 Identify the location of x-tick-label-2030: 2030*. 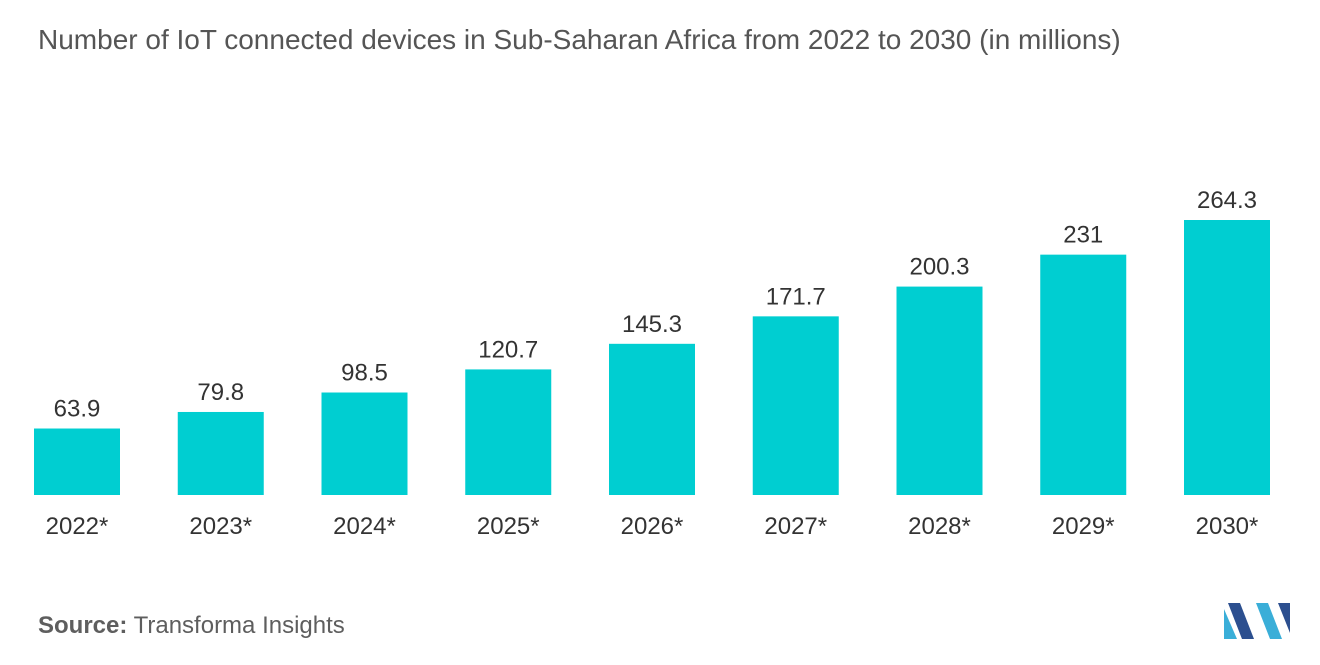
(1227, 526).